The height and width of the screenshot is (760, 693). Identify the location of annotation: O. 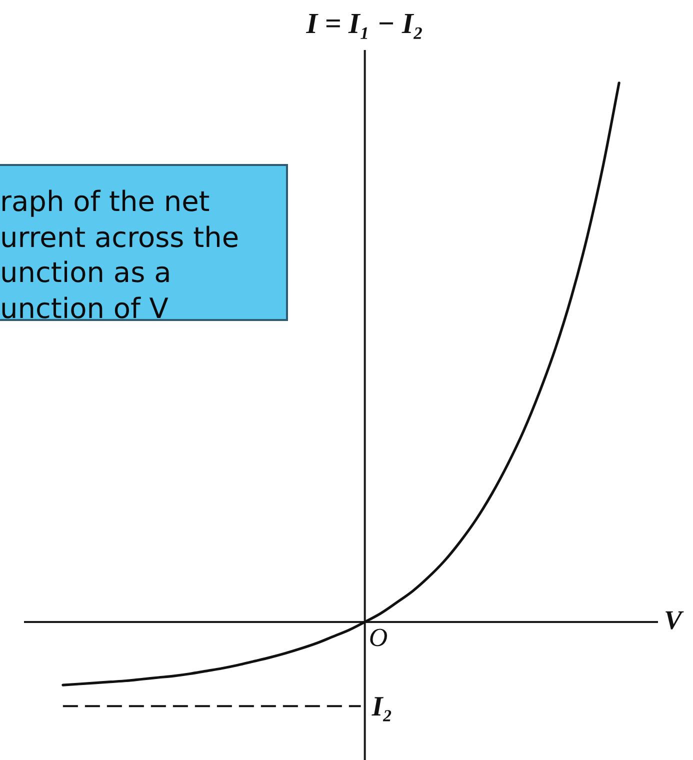
(378, 637).